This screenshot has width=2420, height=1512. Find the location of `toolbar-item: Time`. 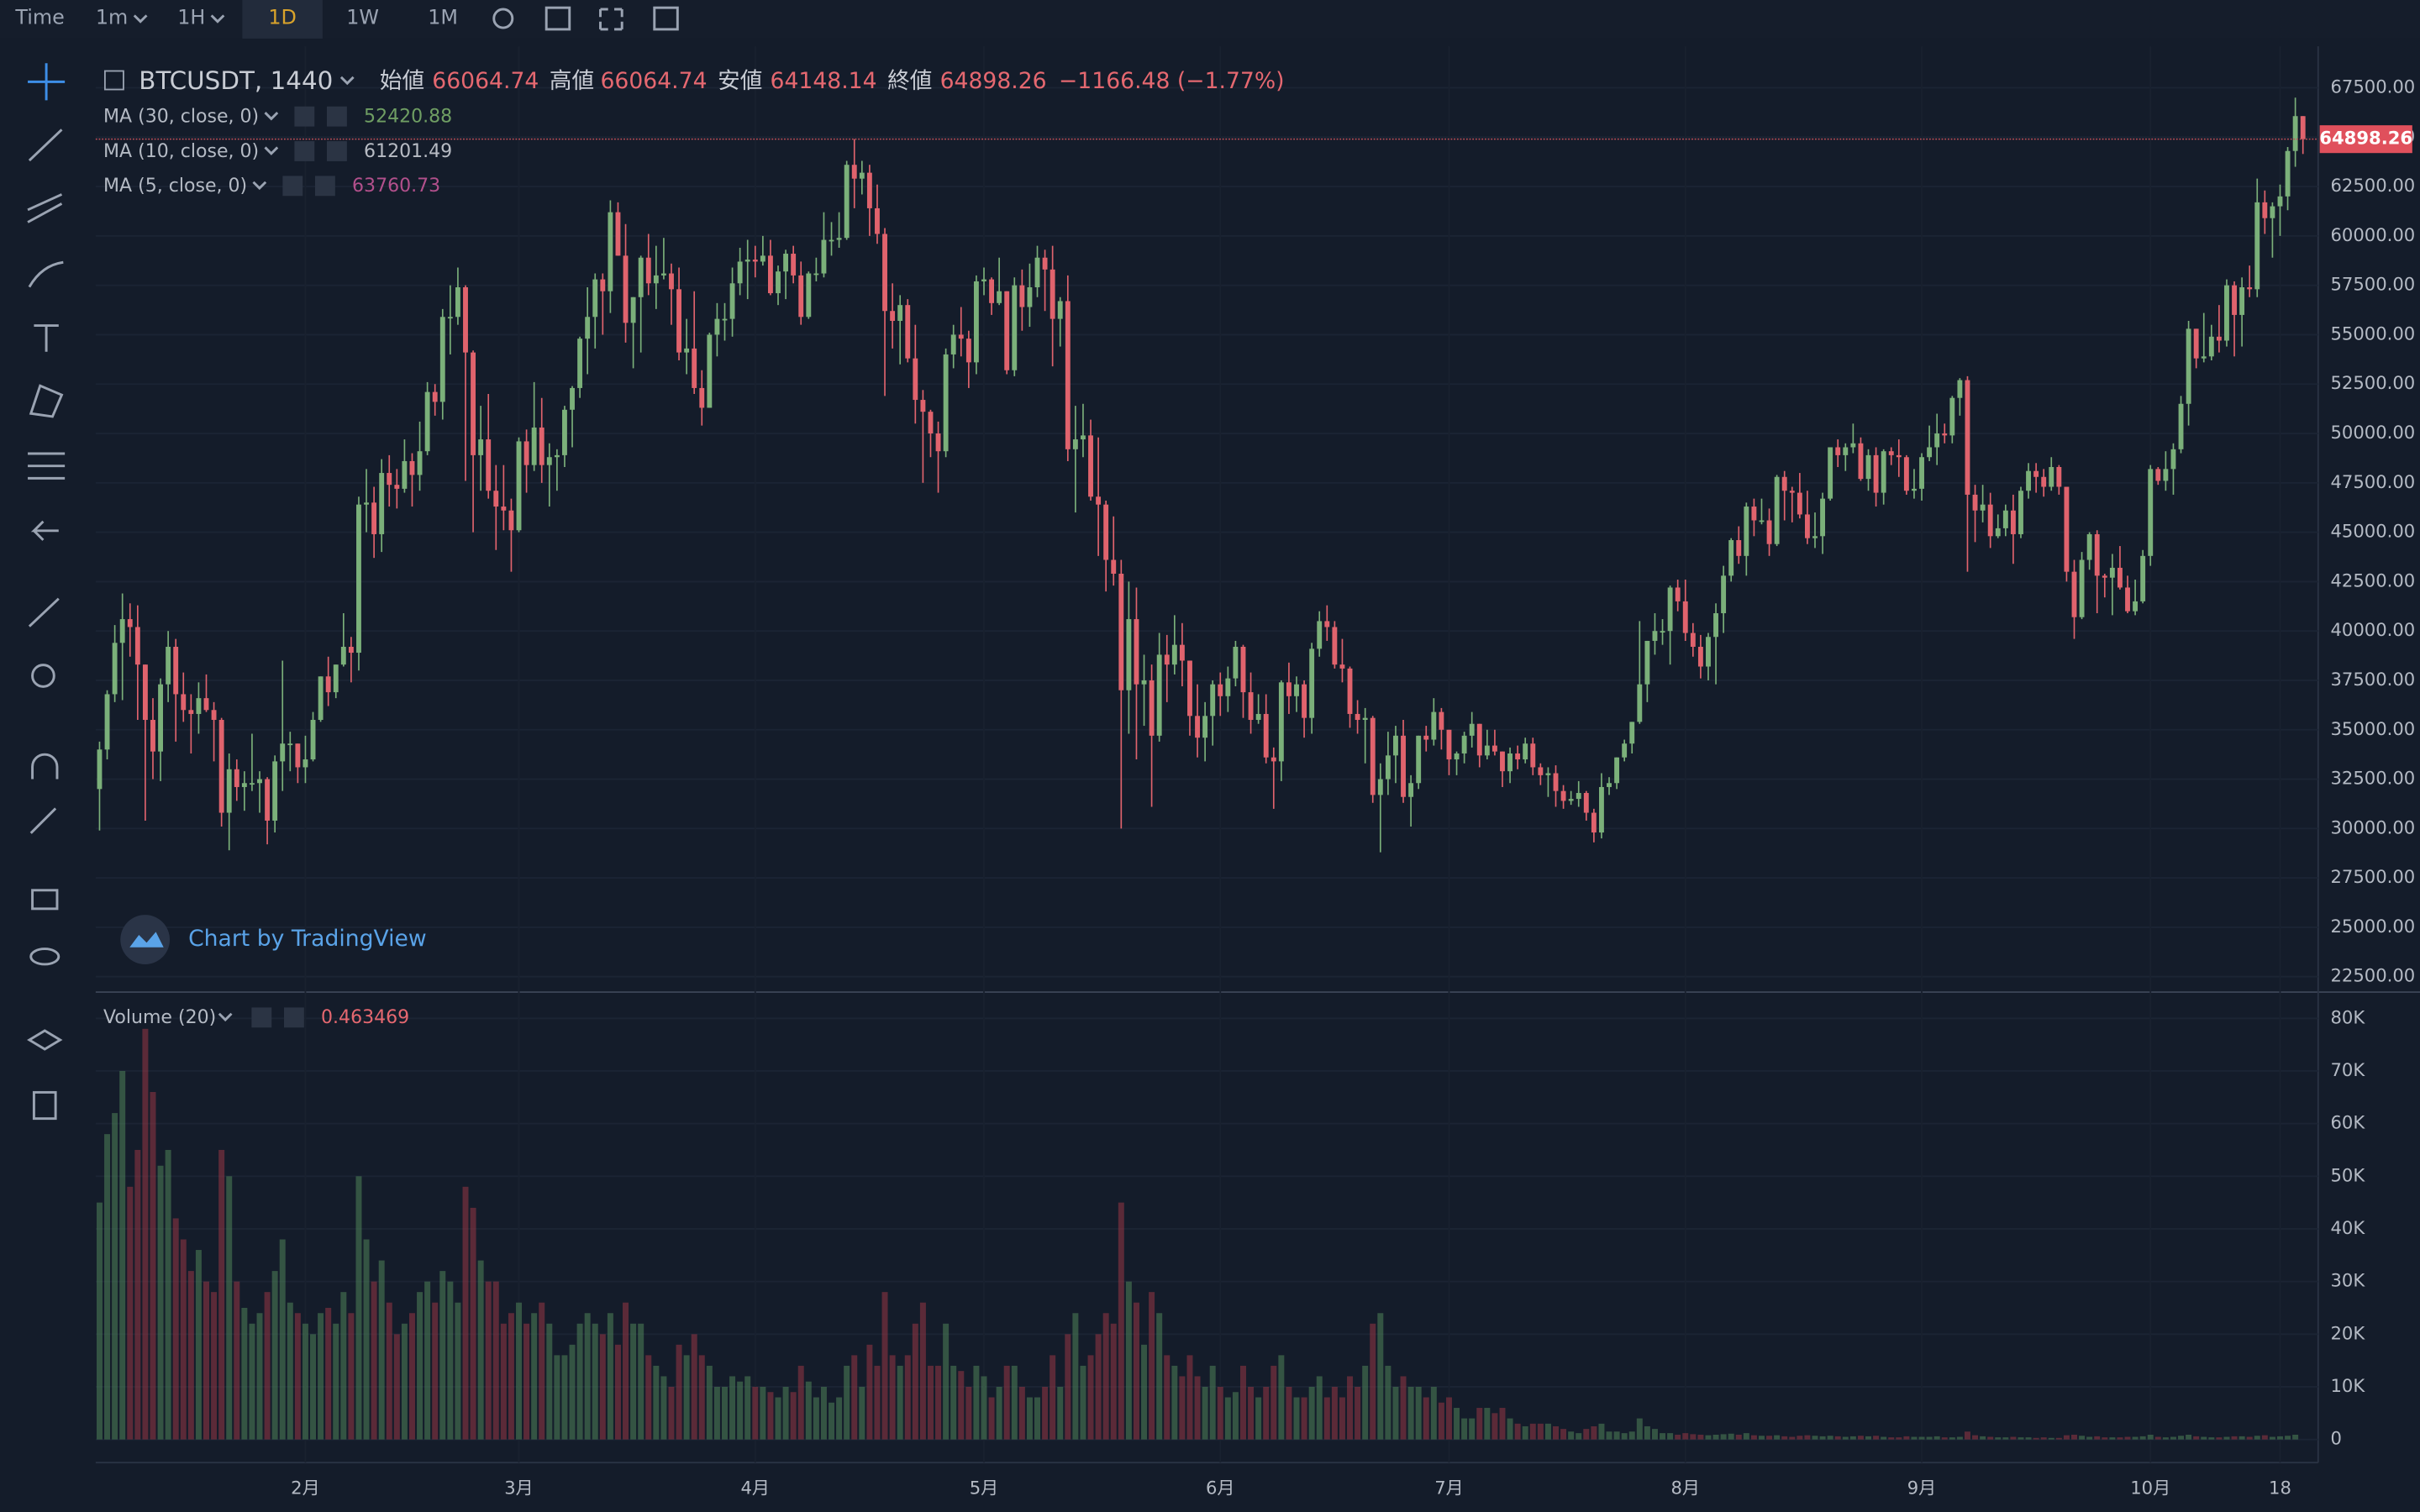

toolbar-item: Time is located at coordinates (39, 17).